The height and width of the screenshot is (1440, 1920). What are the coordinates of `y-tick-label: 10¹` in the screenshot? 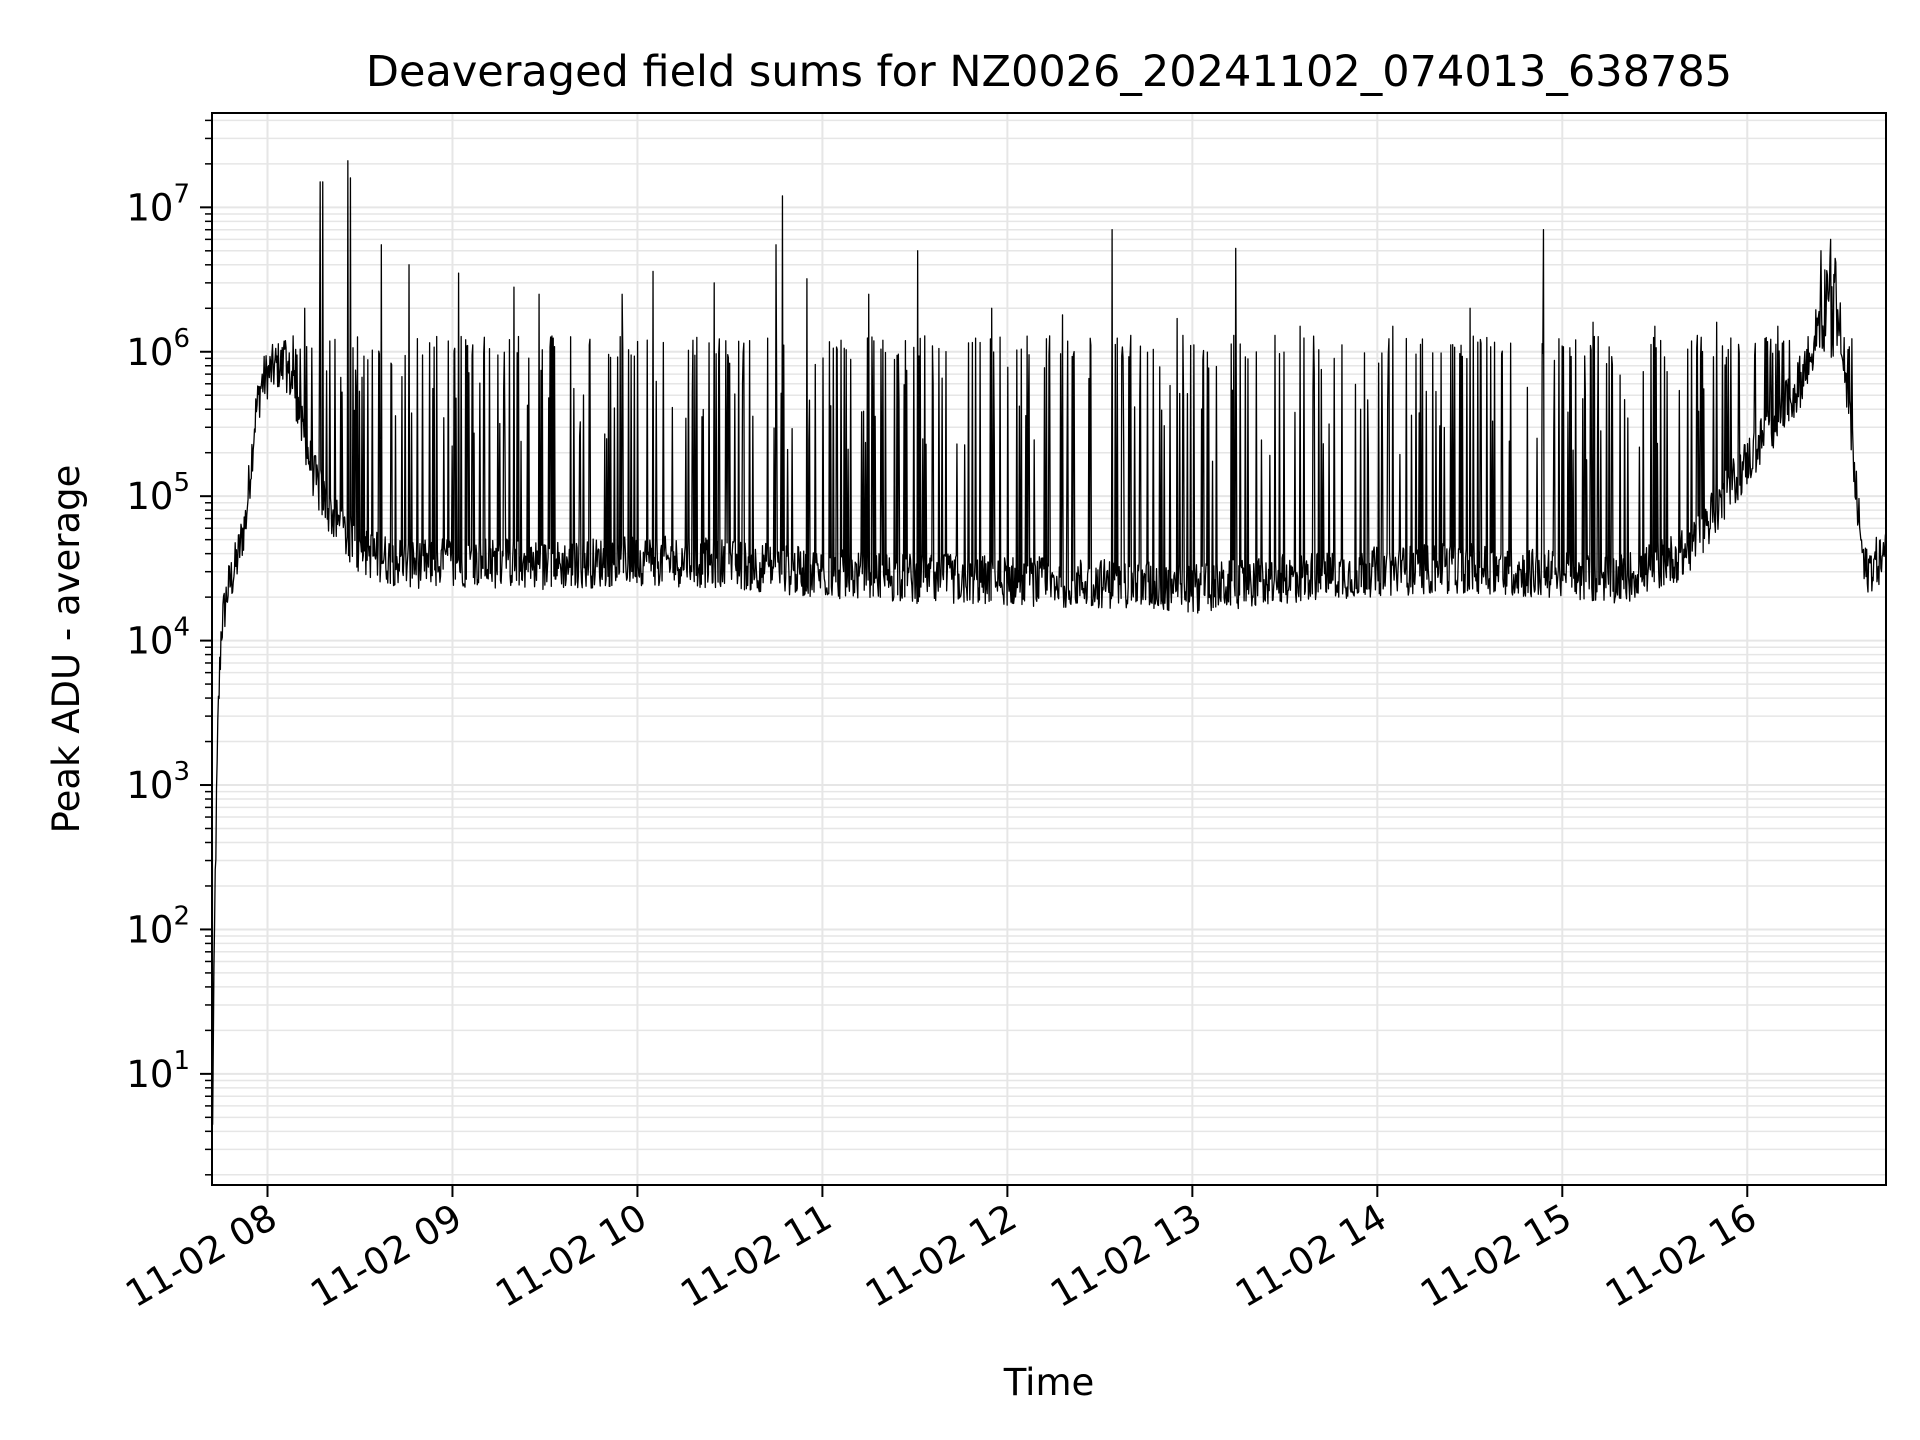 It's located at (158, 1071).